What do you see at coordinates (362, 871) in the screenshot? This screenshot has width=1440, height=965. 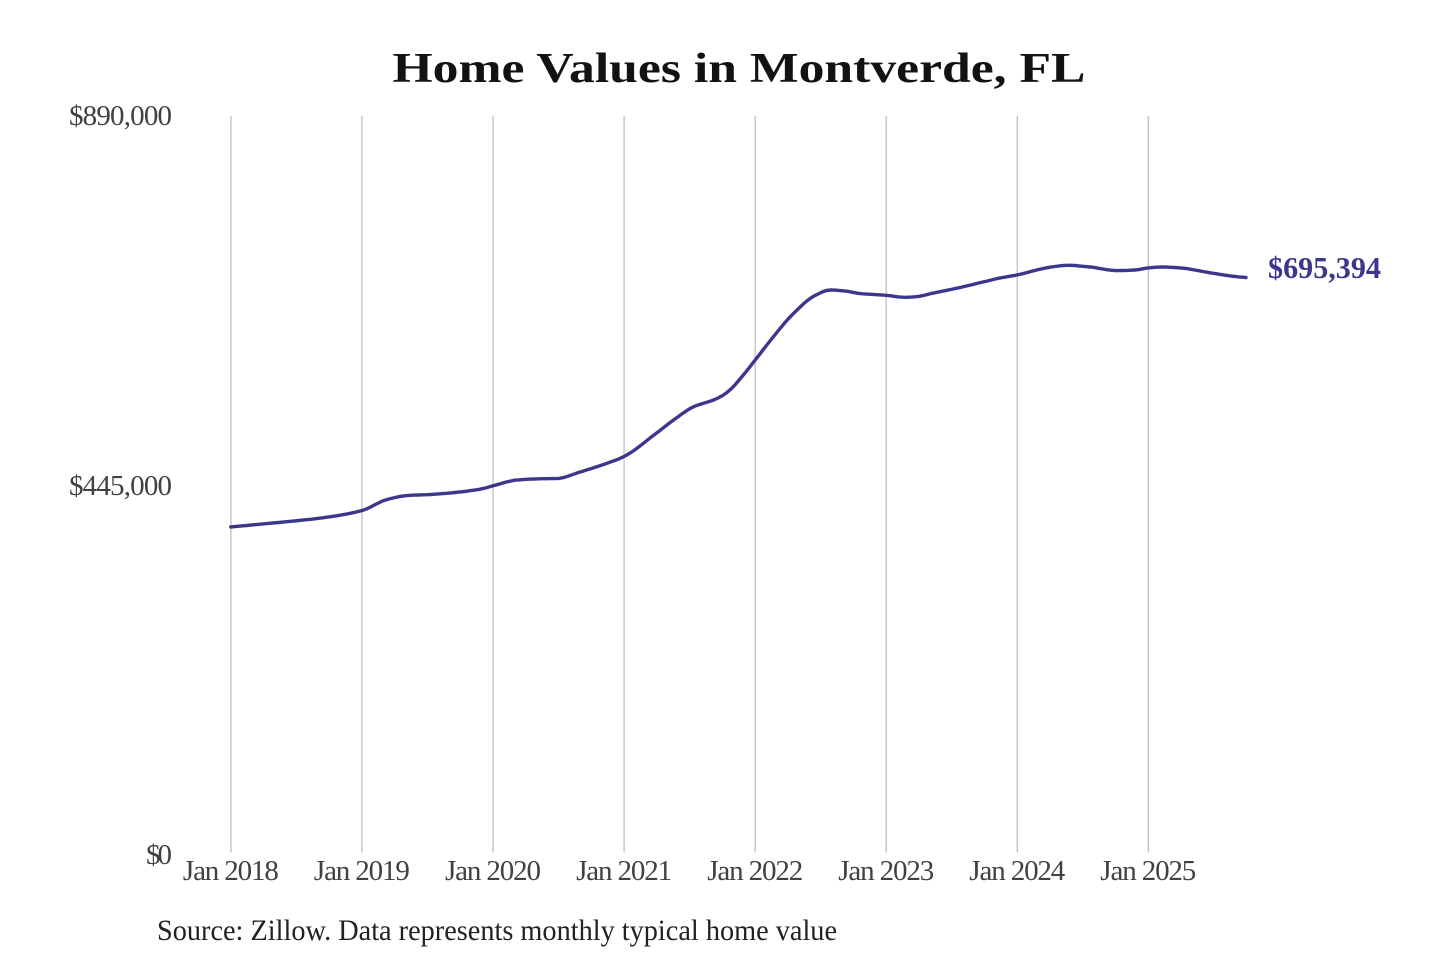 I see `svg-text: Jan 2019` at bounding box center [362, 871].